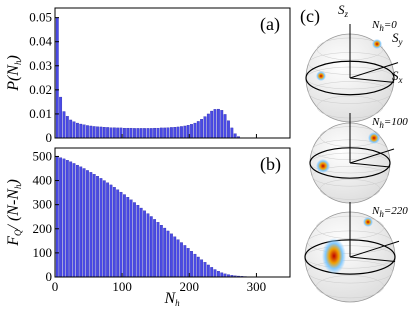 The width and height of the screenshot is (415, 320). Describe the element at coordinates (40, 41) in the screenshot. I see `y-tick-label: 0.04` at that location.